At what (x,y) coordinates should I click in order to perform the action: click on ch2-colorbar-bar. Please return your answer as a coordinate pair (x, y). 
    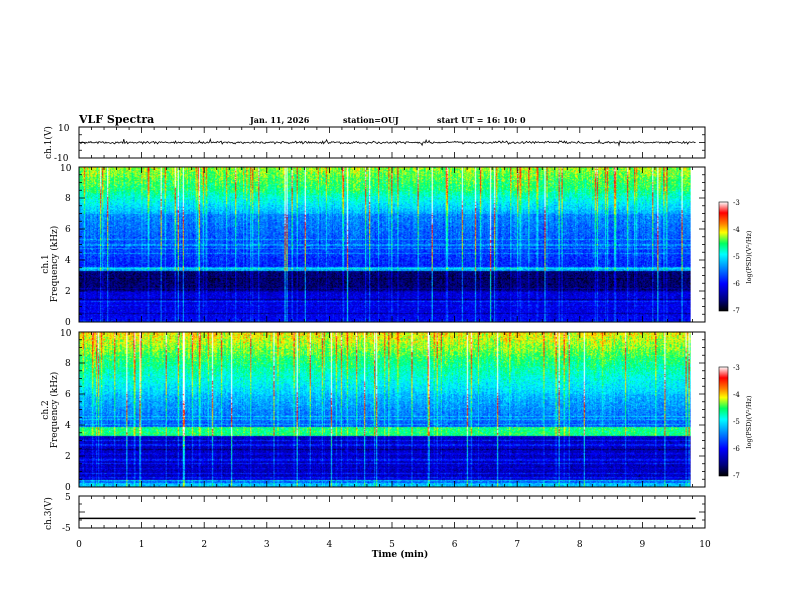
    Looking at the image, I should click on (723, 421).